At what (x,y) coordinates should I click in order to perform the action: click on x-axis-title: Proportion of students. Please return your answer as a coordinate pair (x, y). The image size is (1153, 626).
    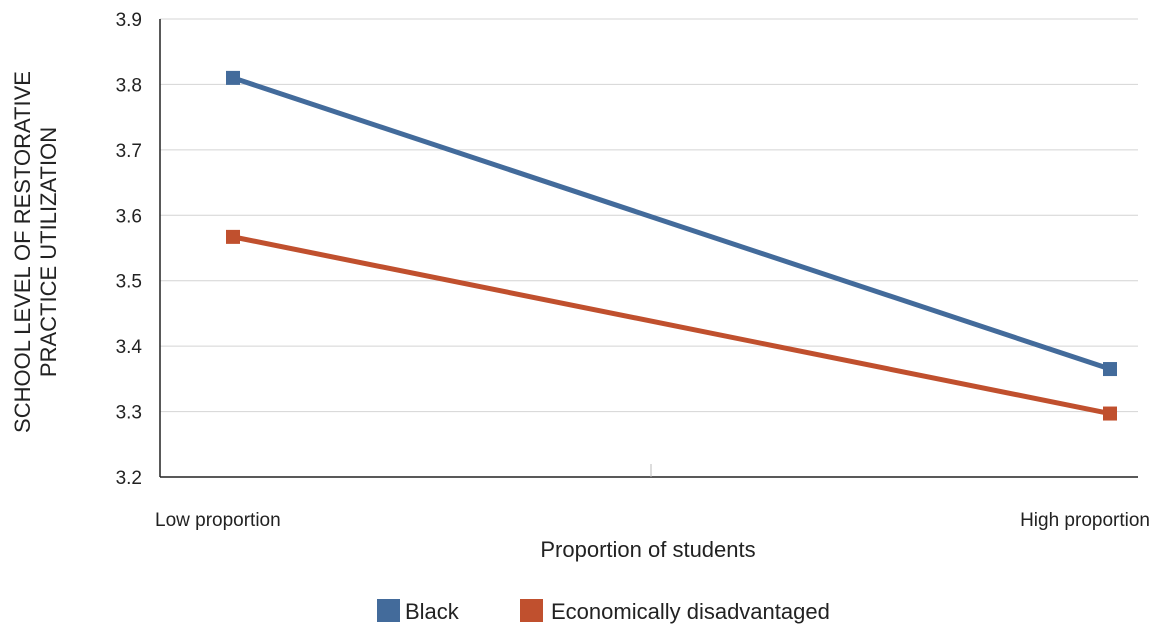
    Looking at the image, I should click on (647, 549).